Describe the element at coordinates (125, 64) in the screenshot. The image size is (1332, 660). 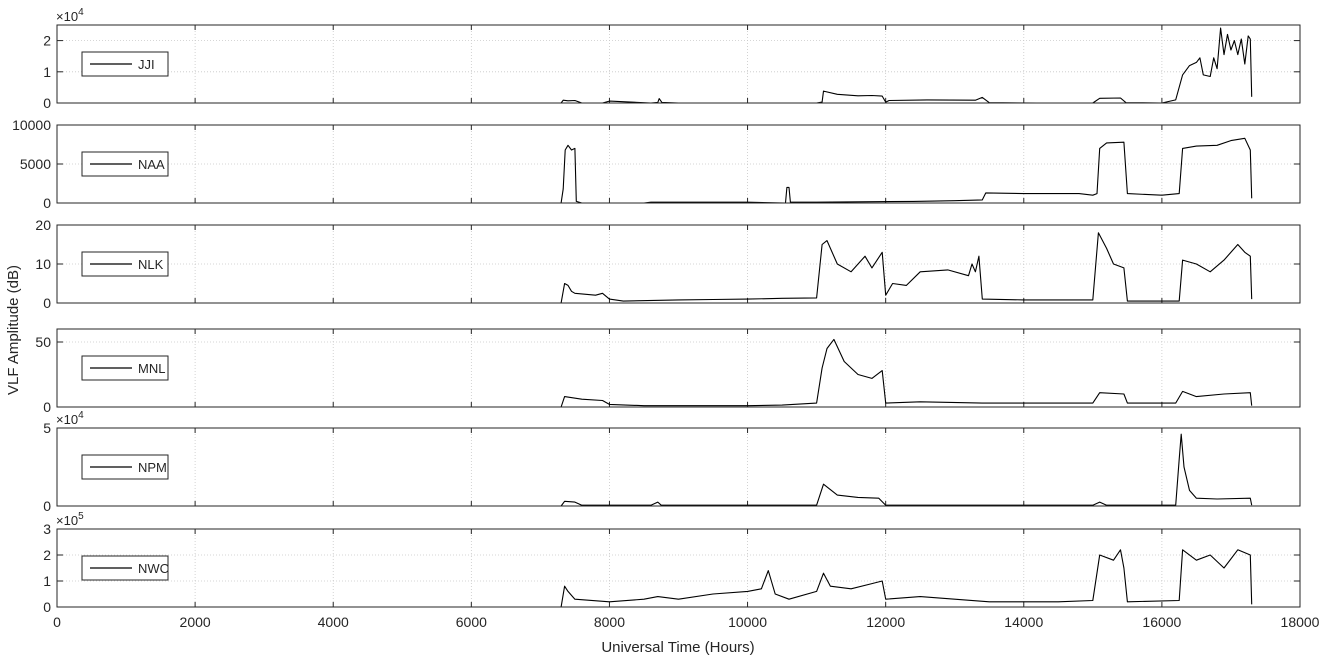
I see `legend: JJI` at that location.